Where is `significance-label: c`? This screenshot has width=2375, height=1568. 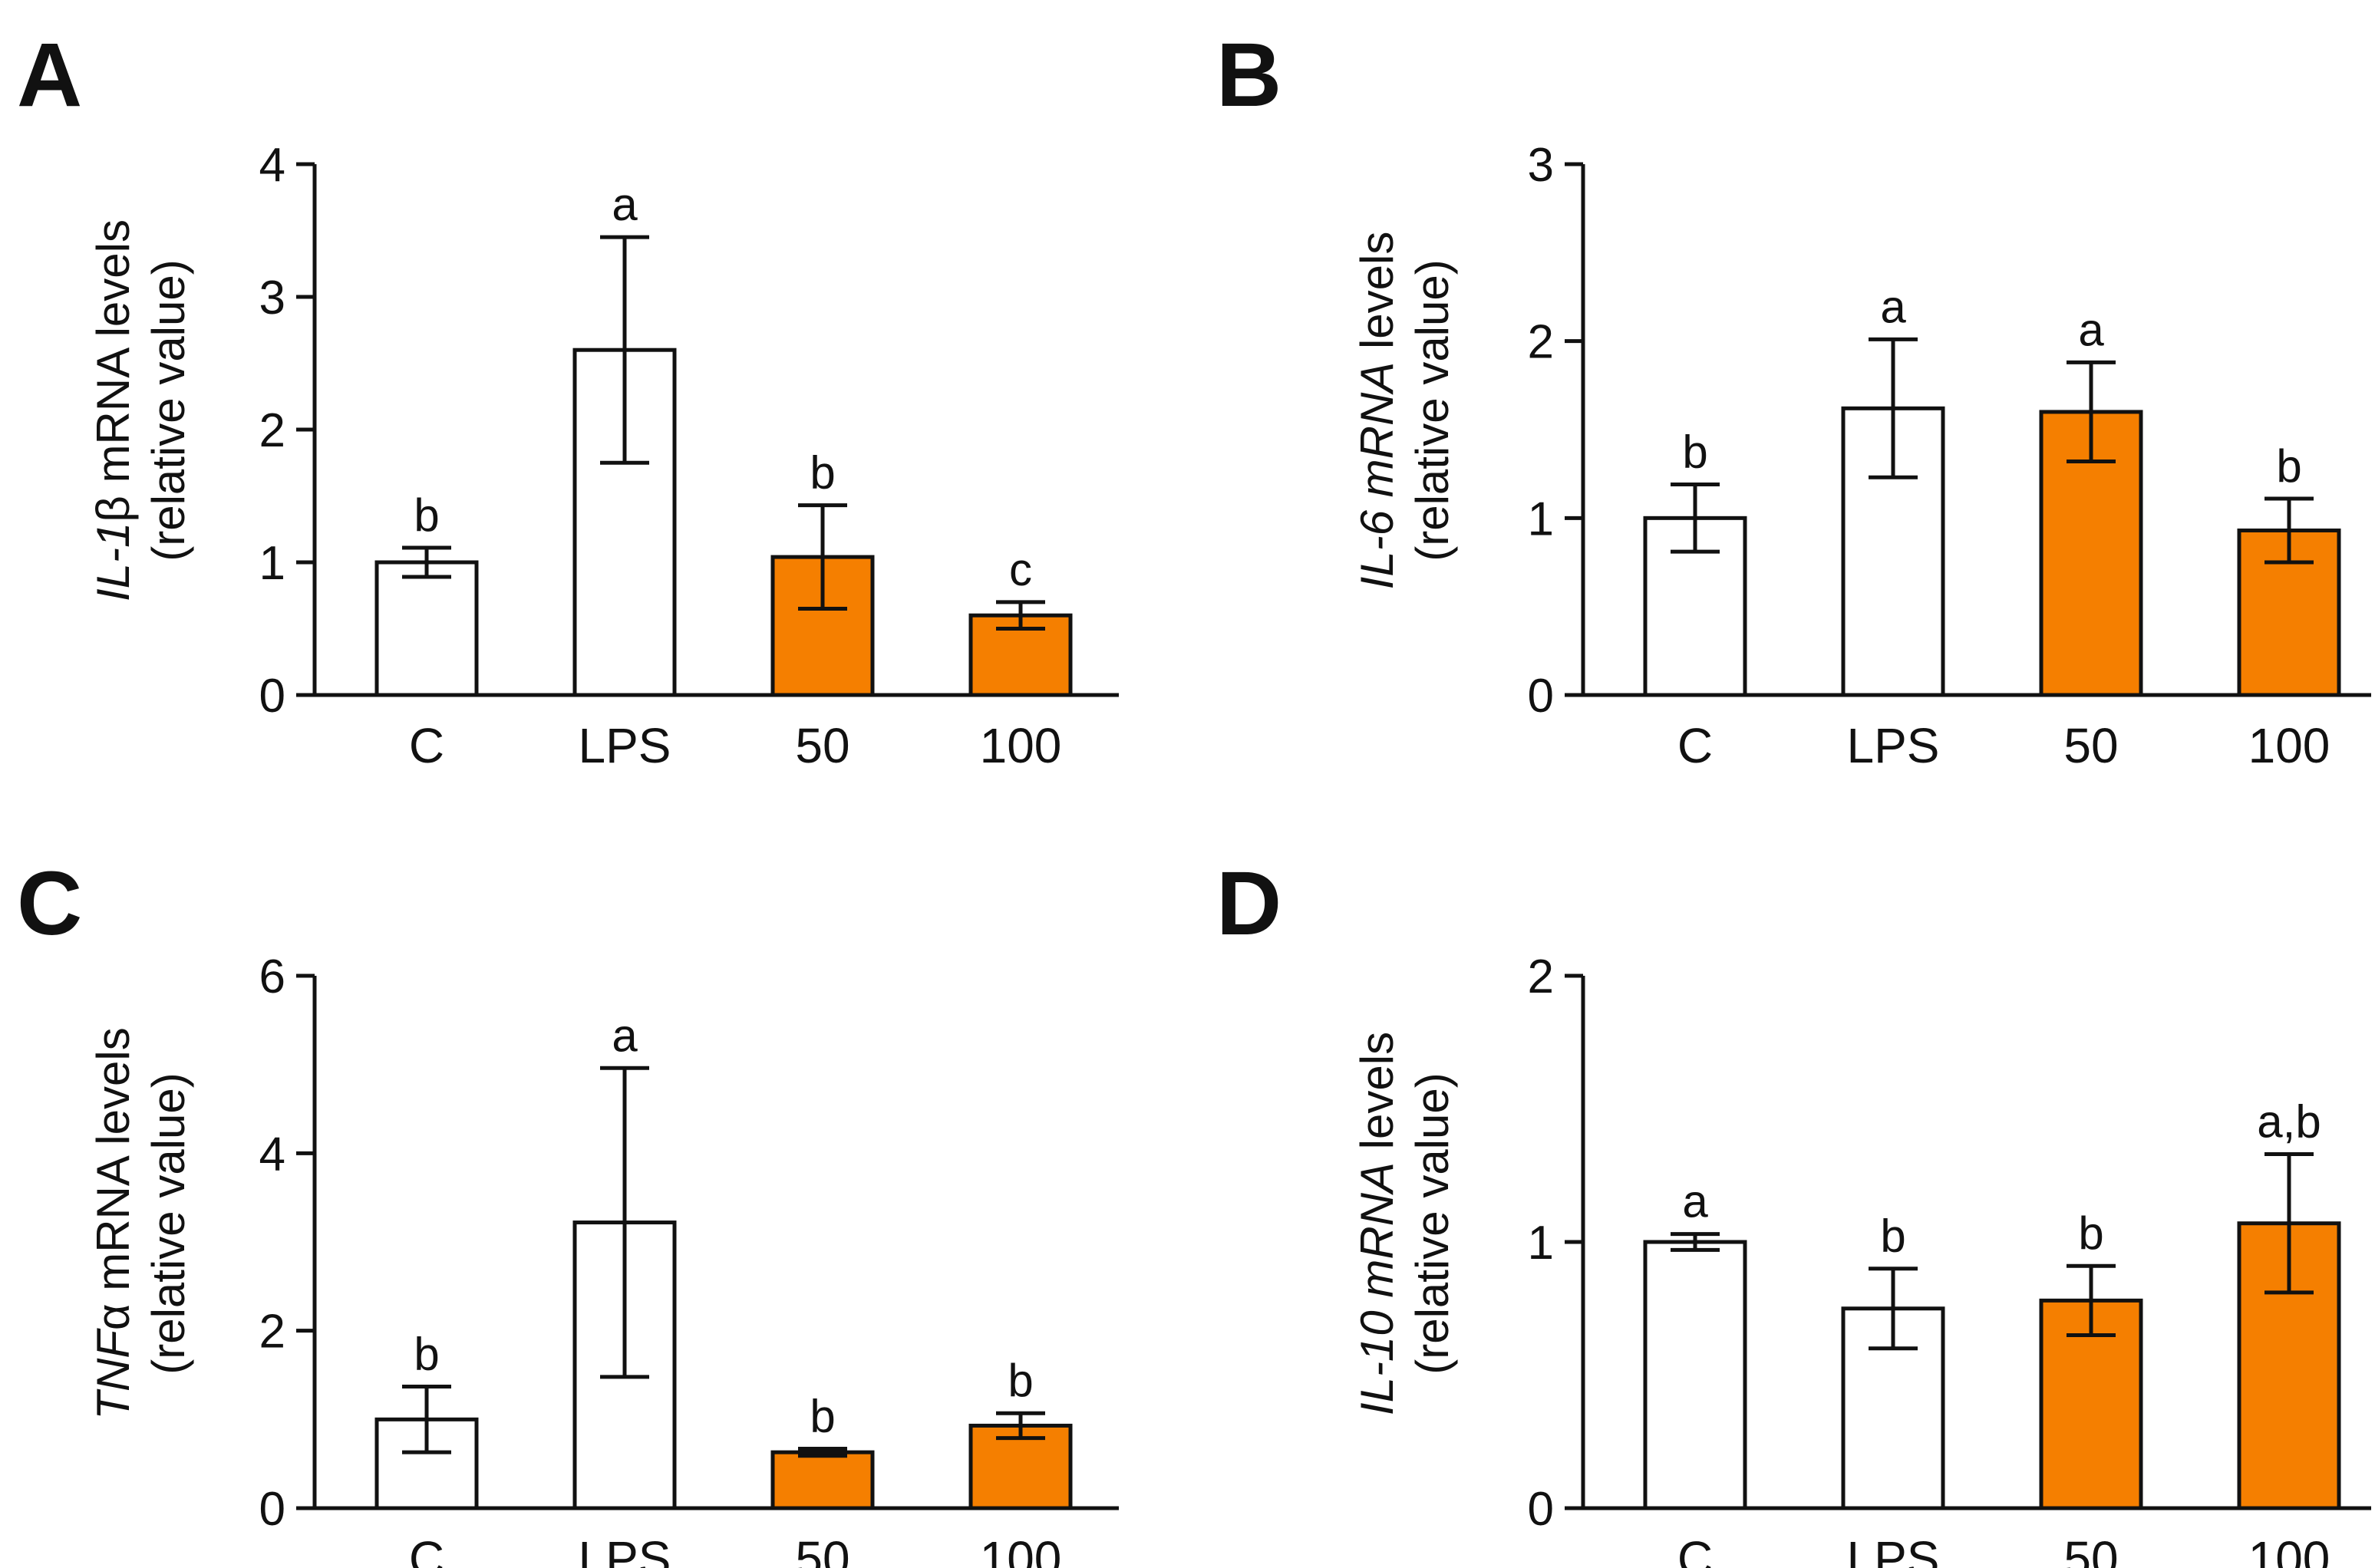
significance-label: c is located at coordinates (1020, 569).